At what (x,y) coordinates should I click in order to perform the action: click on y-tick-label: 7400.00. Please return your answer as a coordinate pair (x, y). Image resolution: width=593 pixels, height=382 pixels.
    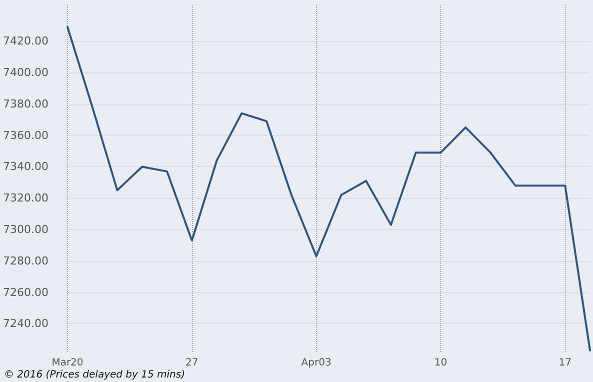
    Looking at the image, I should click on (25, 73).